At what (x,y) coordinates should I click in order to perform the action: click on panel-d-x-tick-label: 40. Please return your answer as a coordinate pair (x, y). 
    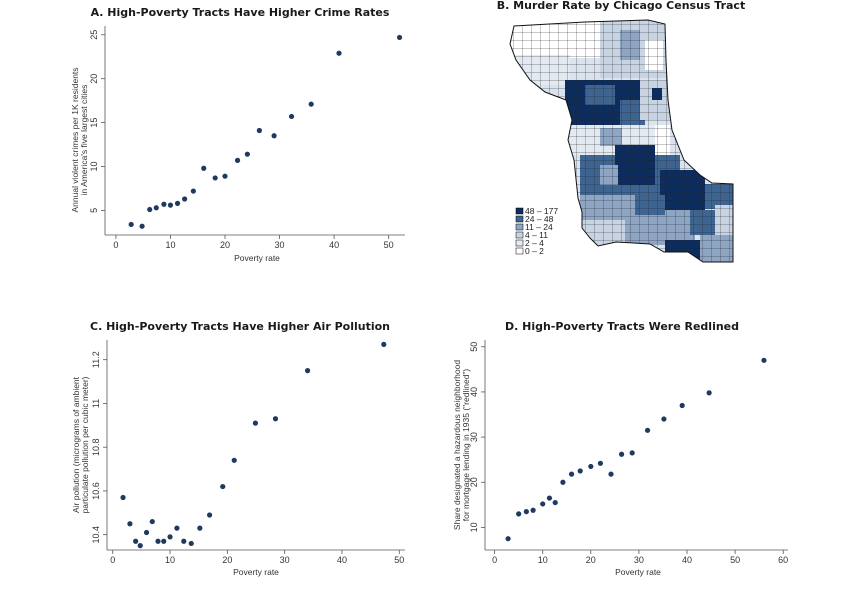
    Looking at the image, I should click on (687, 560).